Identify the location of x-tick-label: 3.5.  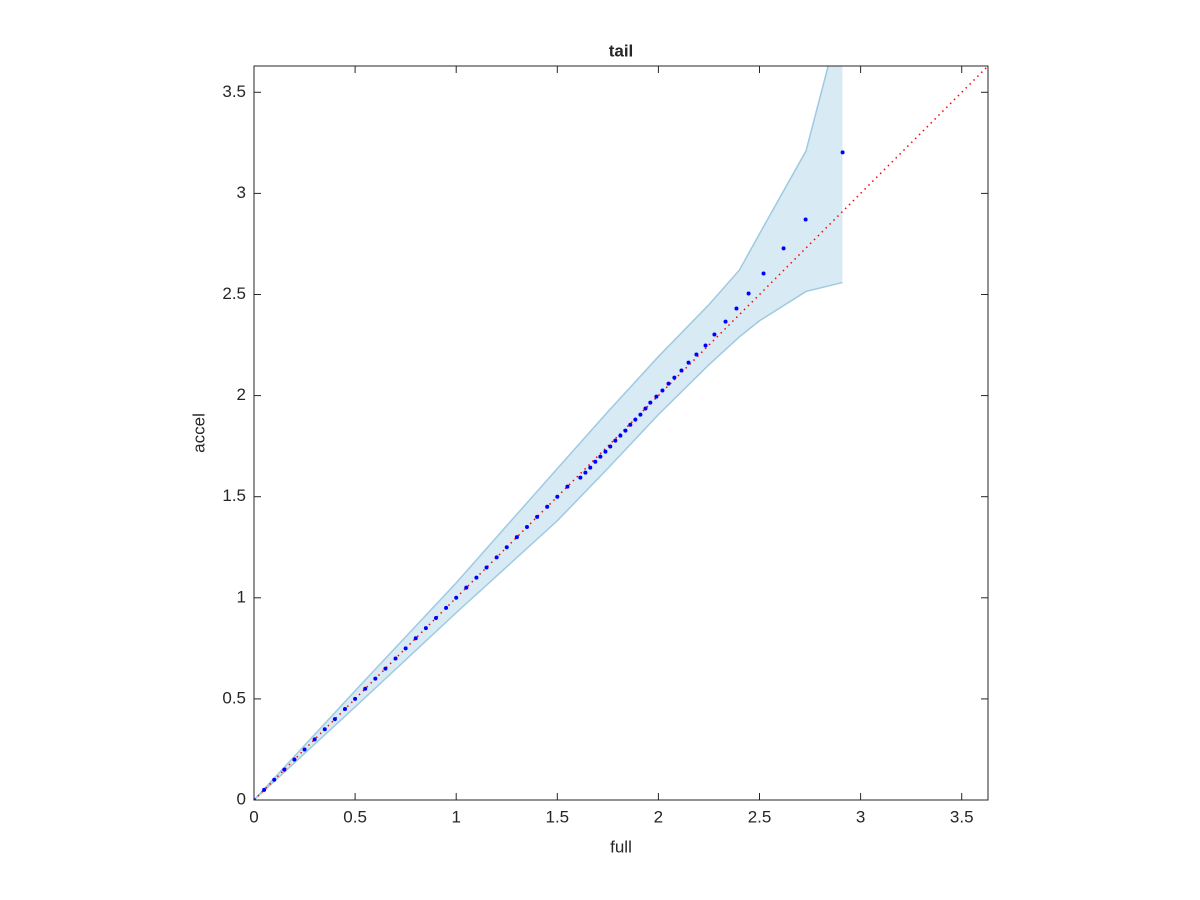
(962, 816).